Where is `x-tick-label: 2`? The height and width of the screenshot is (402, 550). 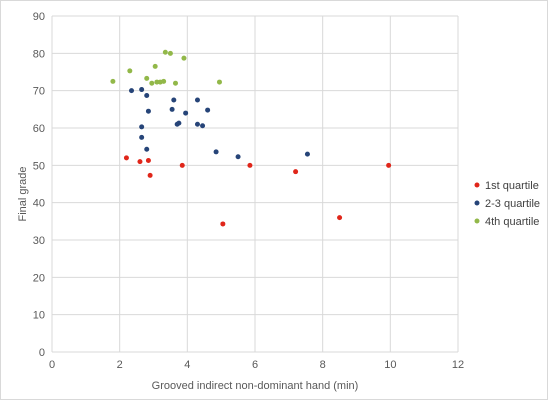
x-tick-label: 2 is located at coordinates (120, 365).